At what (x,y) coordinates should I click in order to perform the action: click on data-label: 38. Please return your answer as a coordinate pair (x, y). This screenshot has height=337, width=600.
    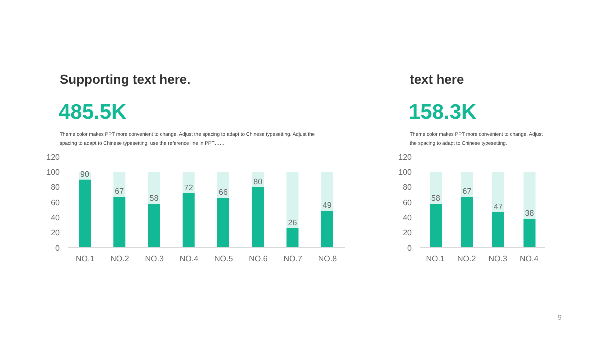
    Looking at the image, I should click on (530, 213).